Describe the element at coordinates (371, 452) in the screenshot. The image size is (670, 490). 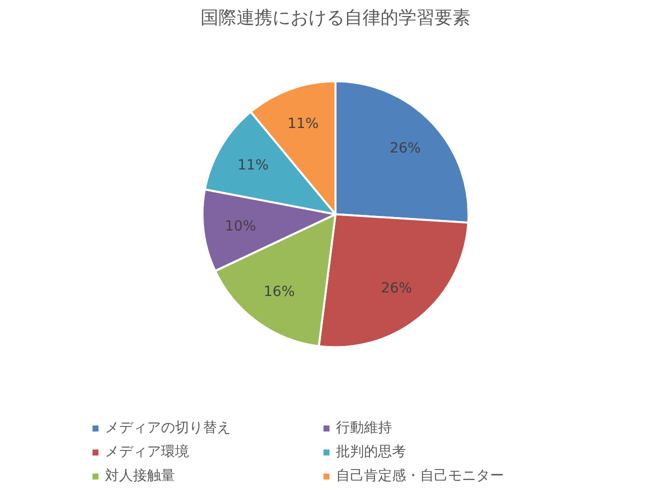
I see `legend-label: 批判的思考` at that location.